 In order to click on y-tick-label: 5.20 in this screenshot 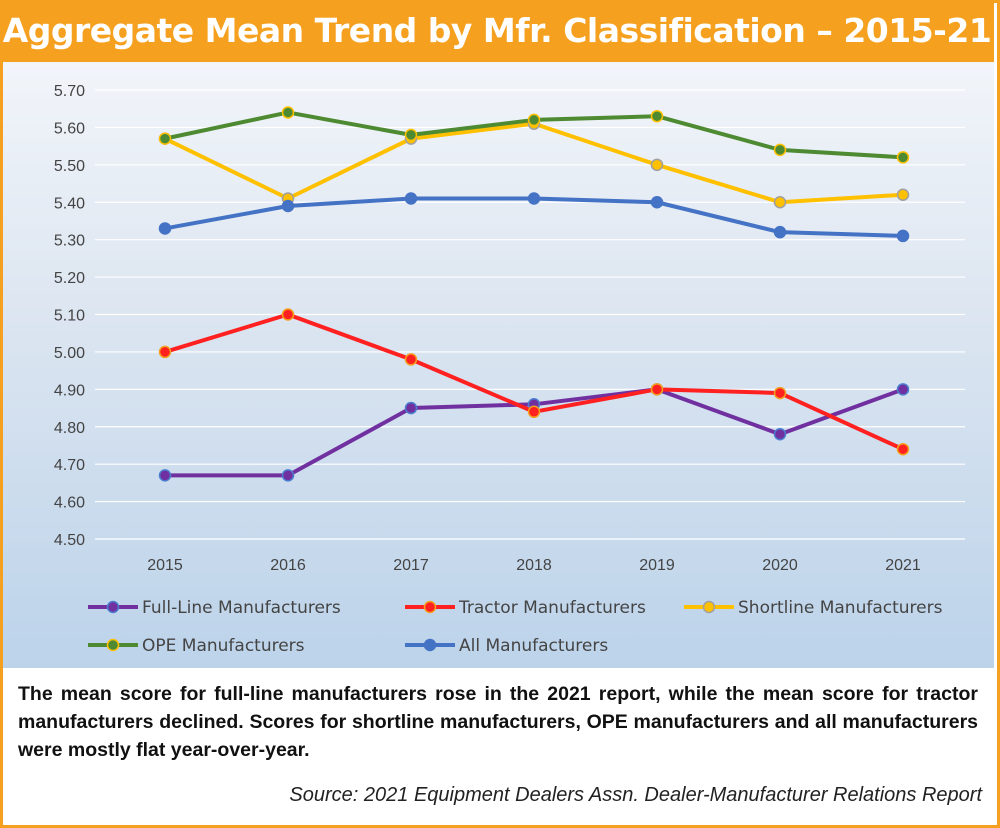, I will do `click(69, 278)`.